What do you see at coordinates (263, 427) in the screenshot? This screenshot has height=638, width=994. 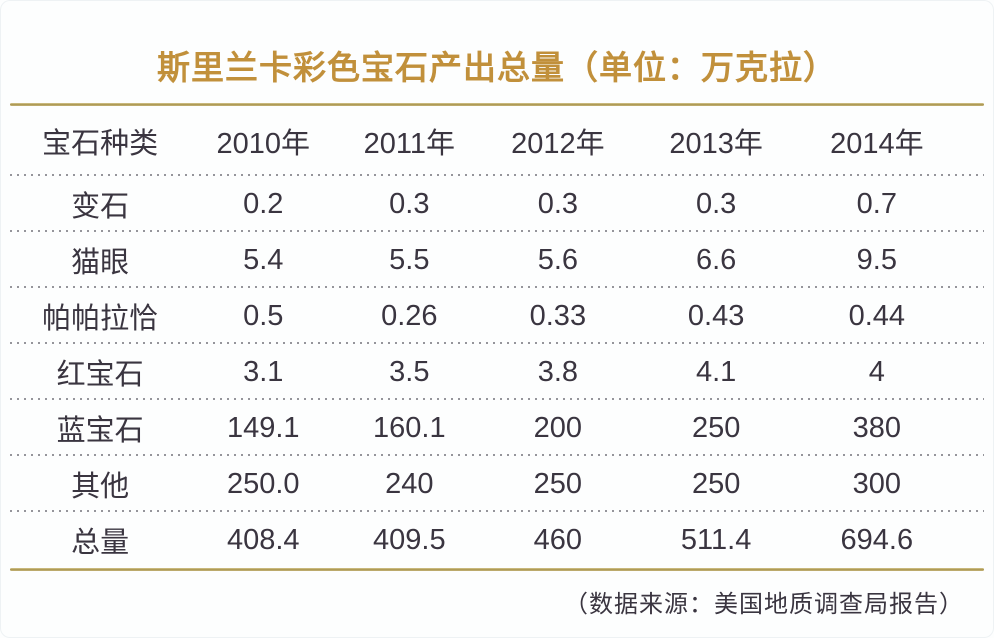 I see `cell-value: 149.1` at bounding box center [263, 427].